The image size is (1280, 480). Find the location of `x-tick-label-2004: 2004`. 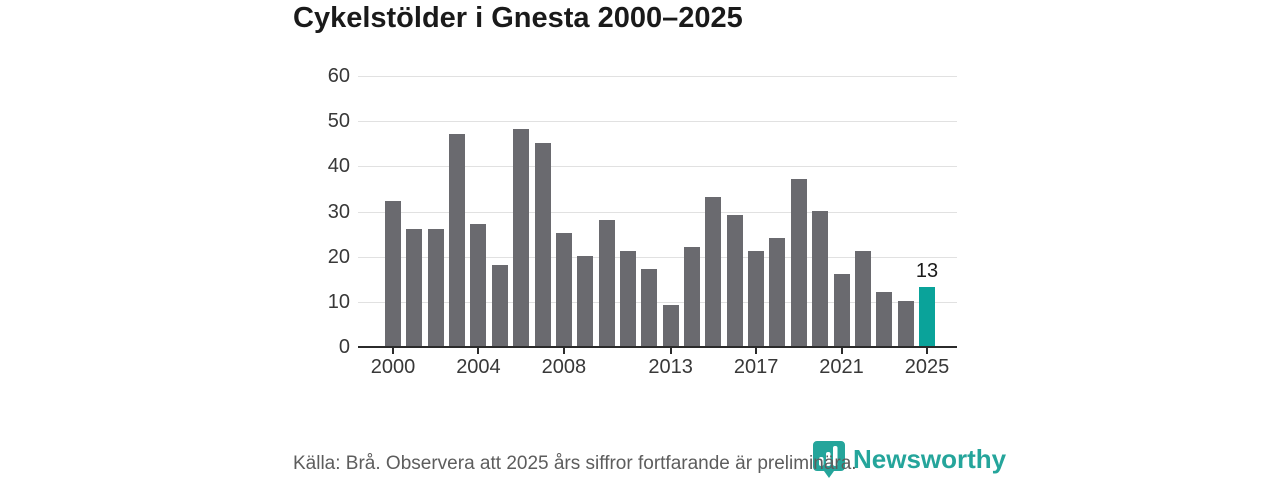

x-tick-label-2004: 2004 is located at coordinates (478, 367).